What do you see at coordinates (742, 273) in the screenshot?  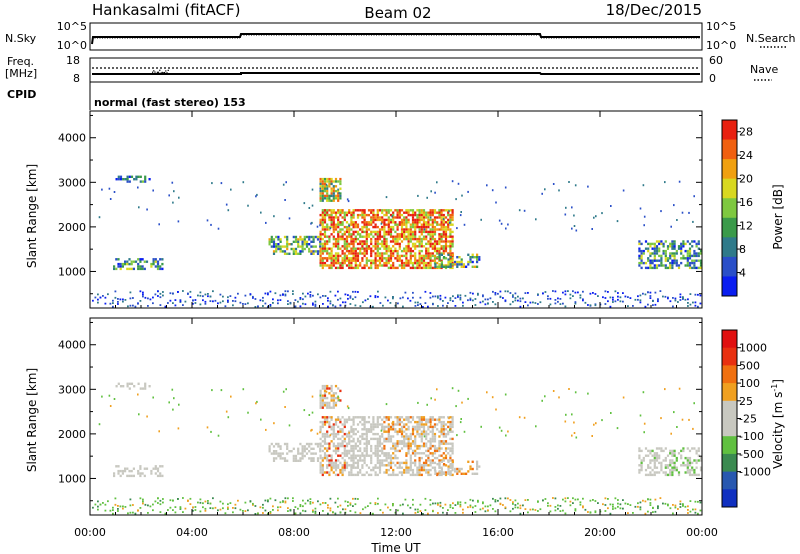 I see `power-colorbar-tick-label: 4` at bounding box center [742, 273].